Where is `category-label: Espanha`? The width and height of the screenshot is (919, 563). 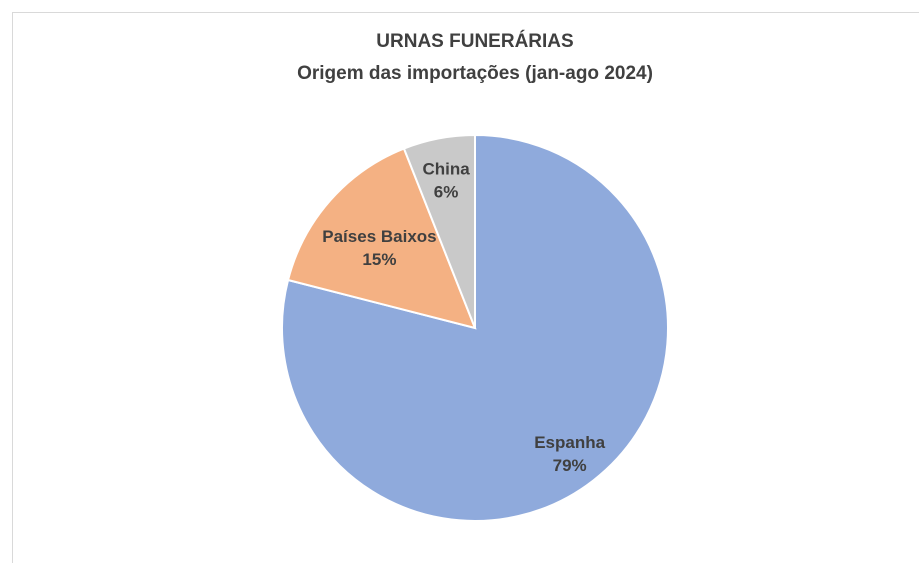 category-label: Espanha is located at coordinates (569, 442).